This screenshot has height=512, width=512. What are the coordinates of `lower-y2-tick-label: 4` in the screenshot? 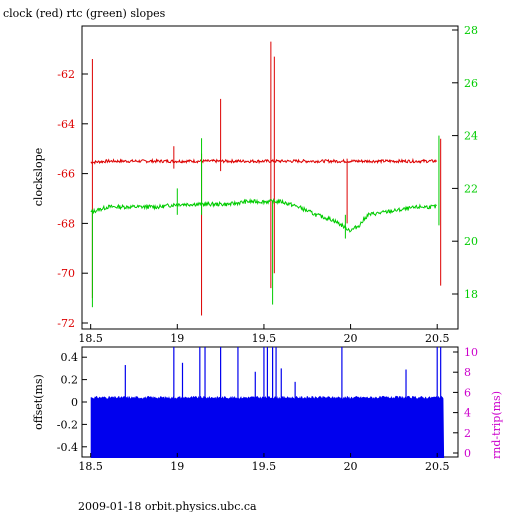 It's located at (467, 413).